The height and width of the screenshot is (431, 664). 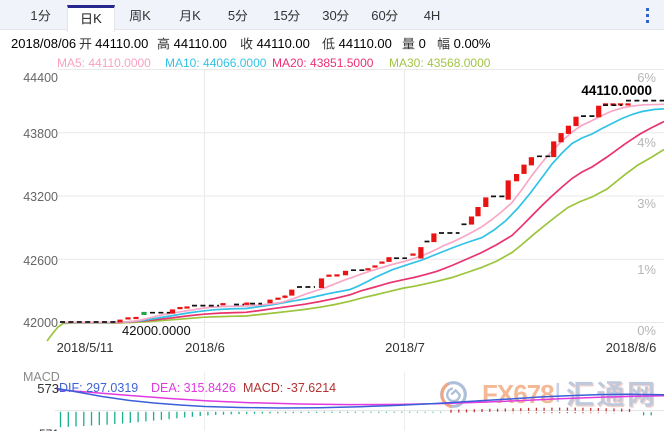 I want to click on svg-text: FX678, so click(x=518, y=394).